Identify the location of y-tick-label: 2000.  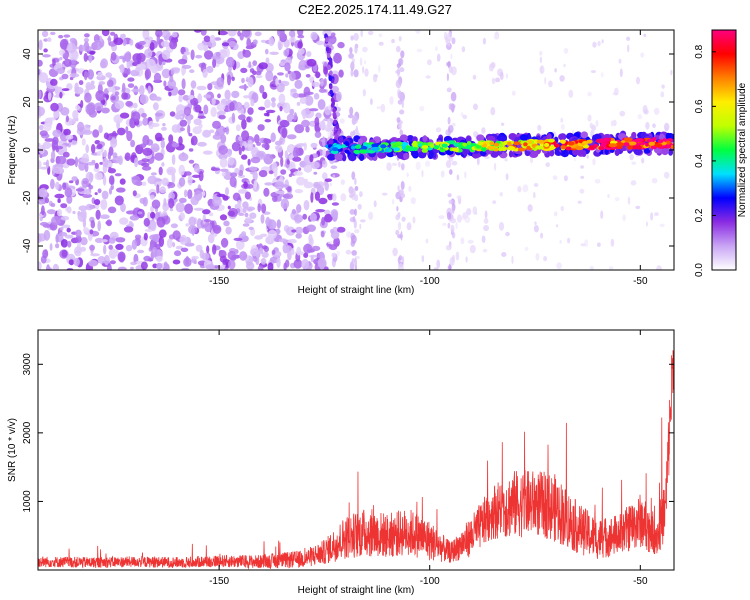
(27, 432).